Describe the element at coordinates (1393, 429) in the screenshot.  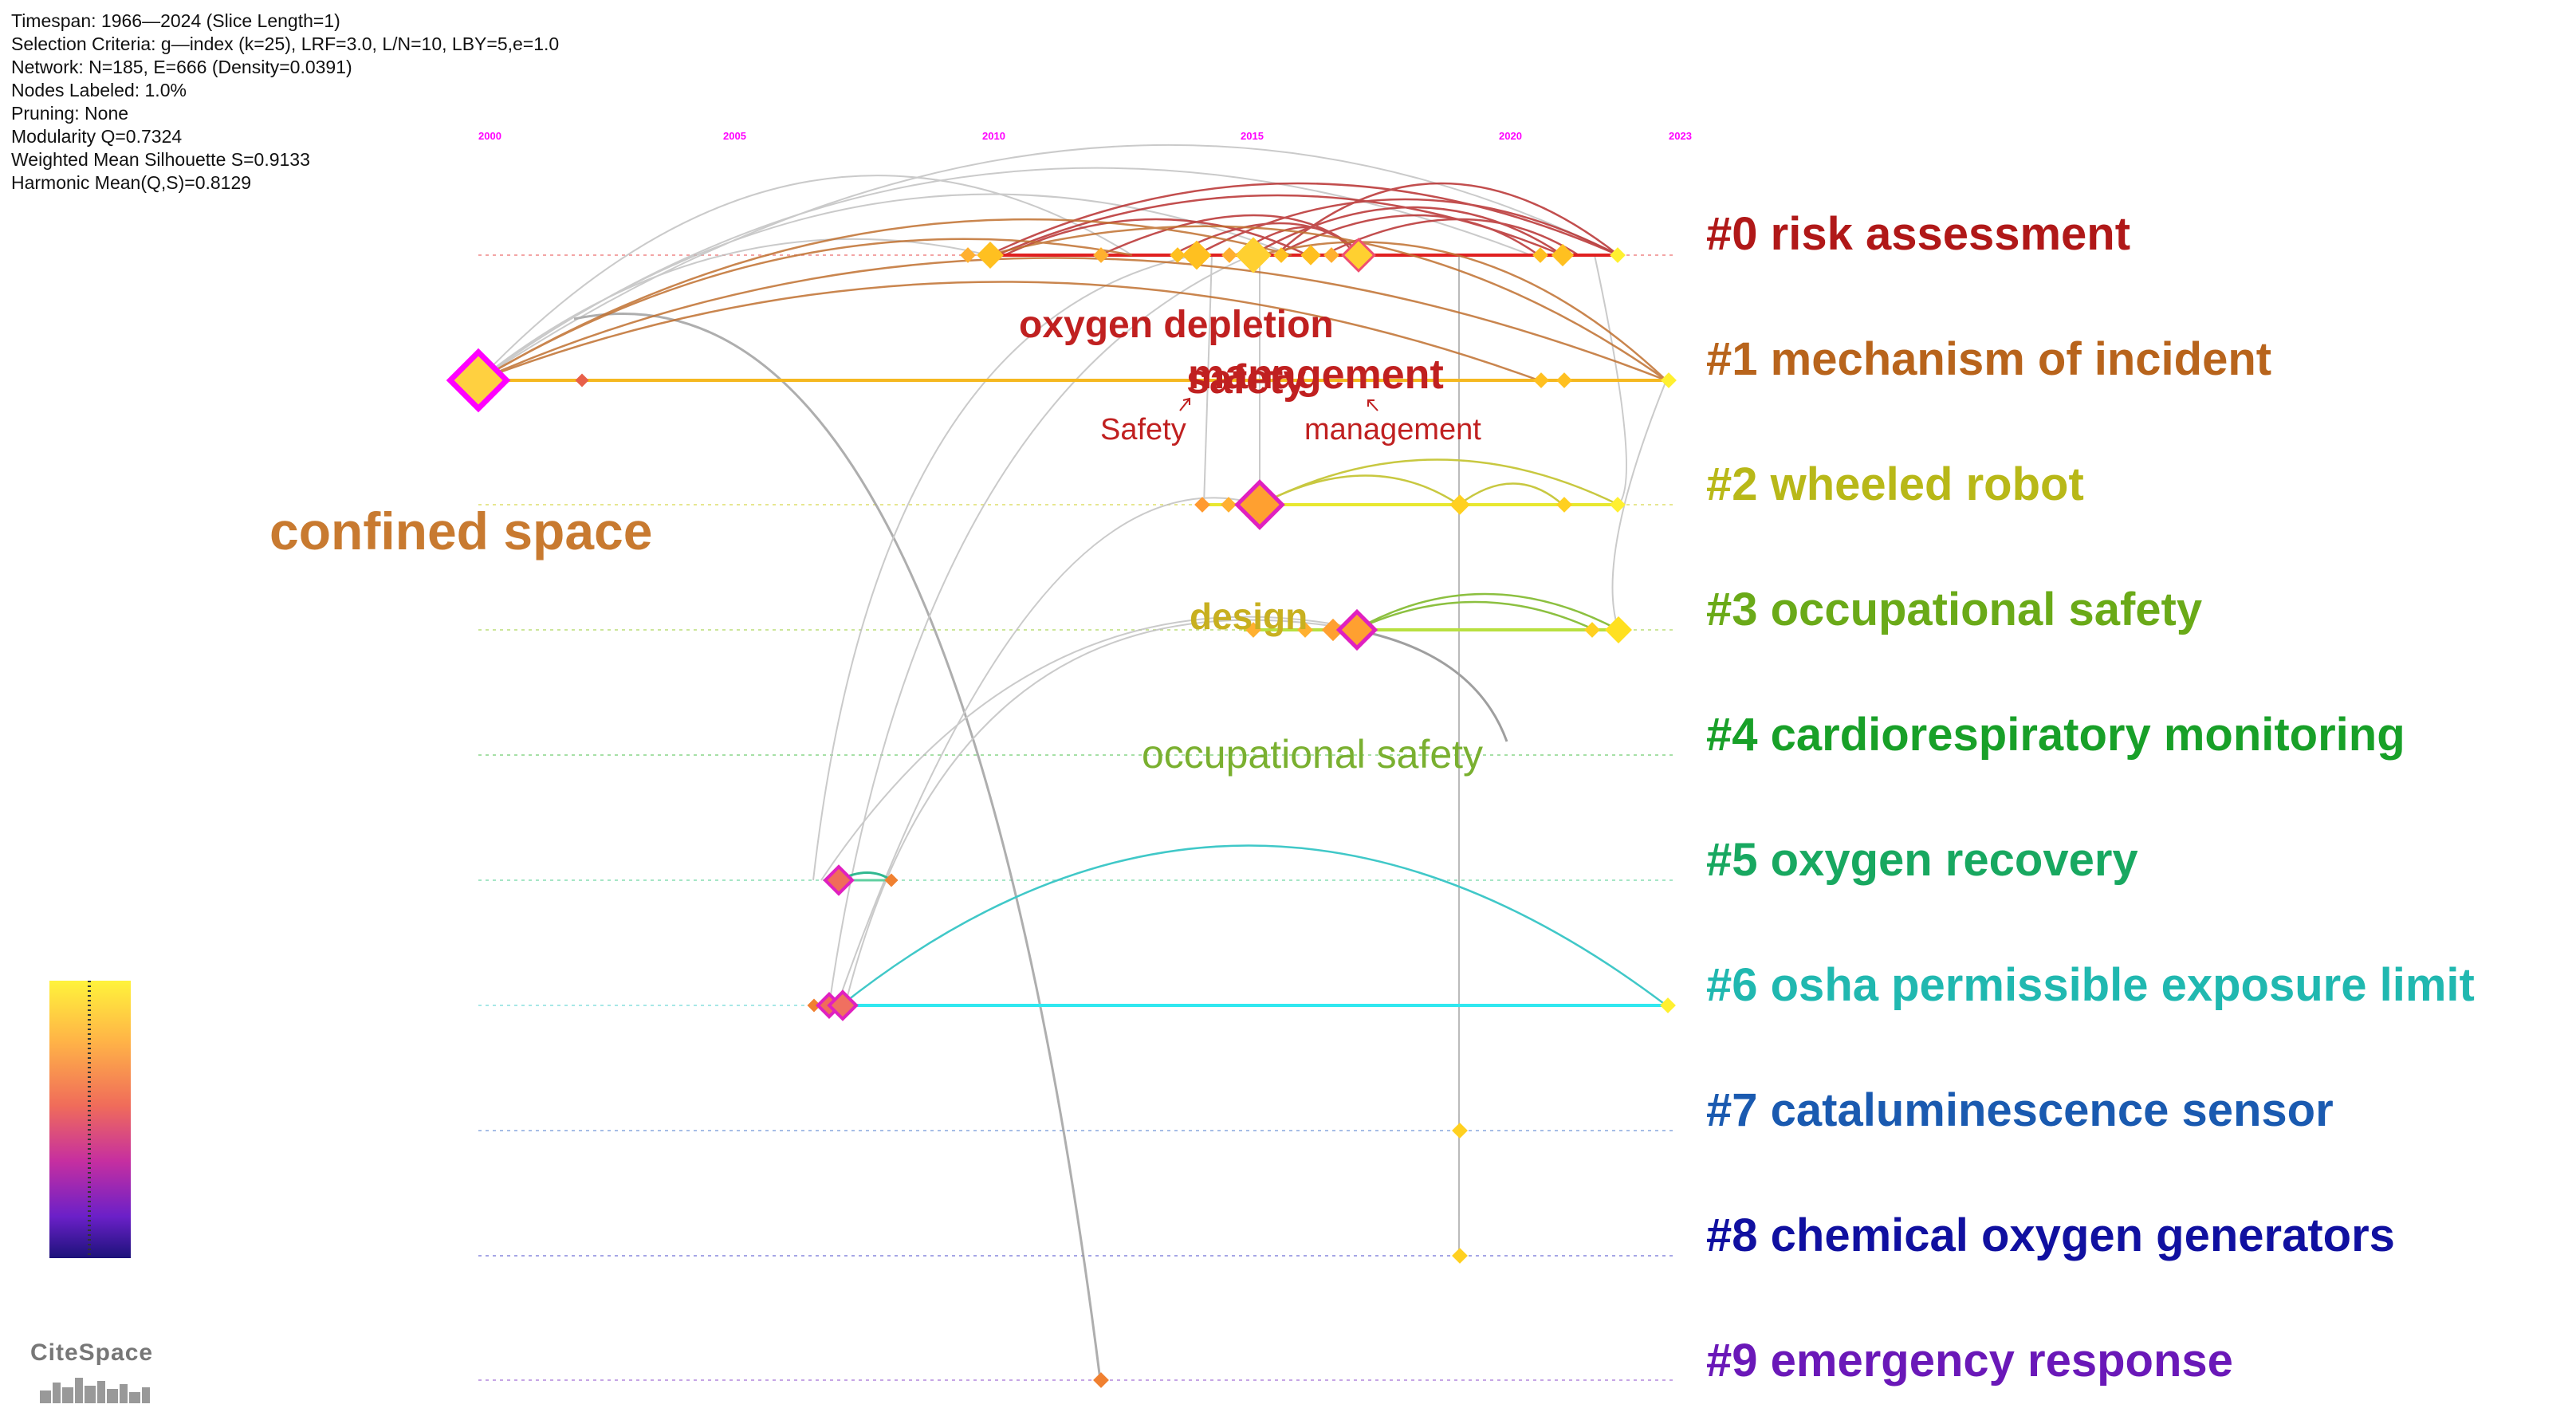
I see `annotation-management: management` at that location.